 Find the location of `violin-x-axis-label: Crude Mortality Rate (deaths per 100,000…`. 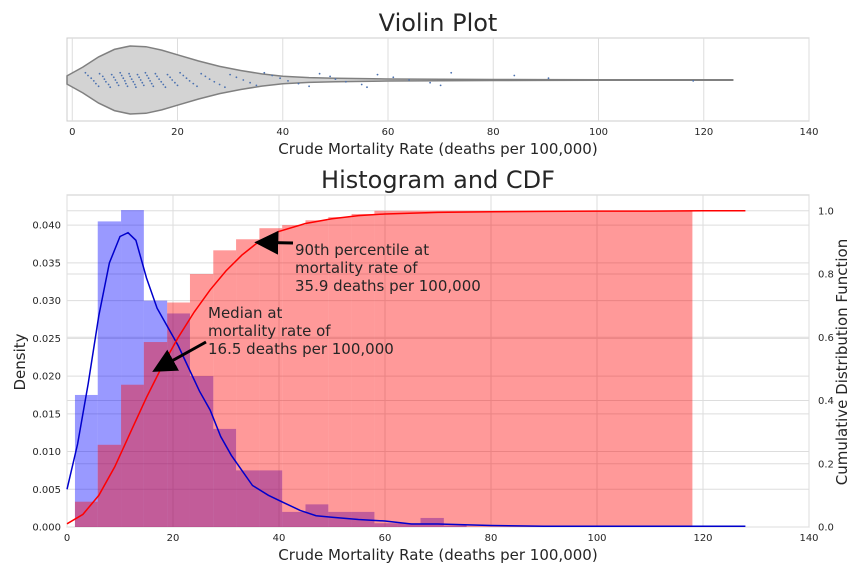

violin-x-axis-label: Crude Mortality Rate (deaths per 100,000… is located at coordinates (437, 149).